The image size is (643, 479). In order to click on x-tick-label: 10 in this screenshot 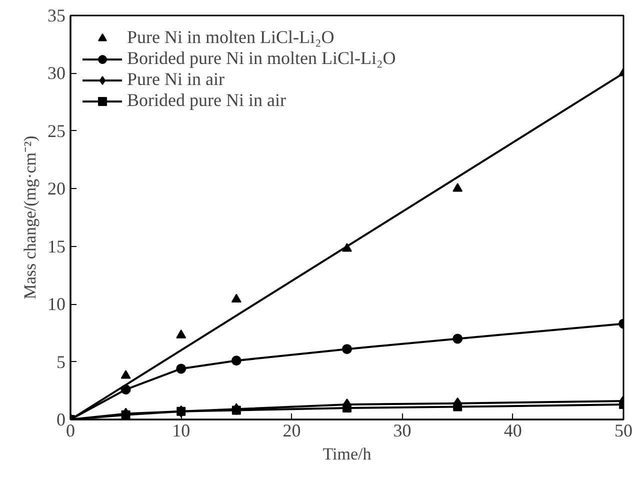, I will do `click(181, 430)`.